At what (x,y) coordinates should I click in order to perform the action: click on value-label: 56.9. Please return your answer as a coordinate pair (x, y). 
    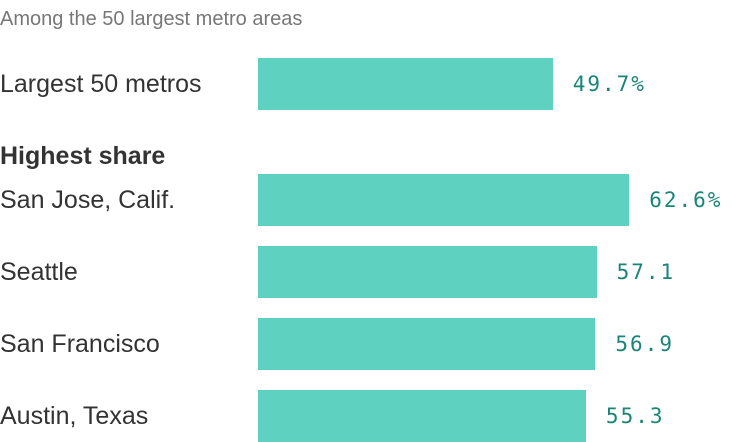
    Looking at the image, I should click on (644, 344).